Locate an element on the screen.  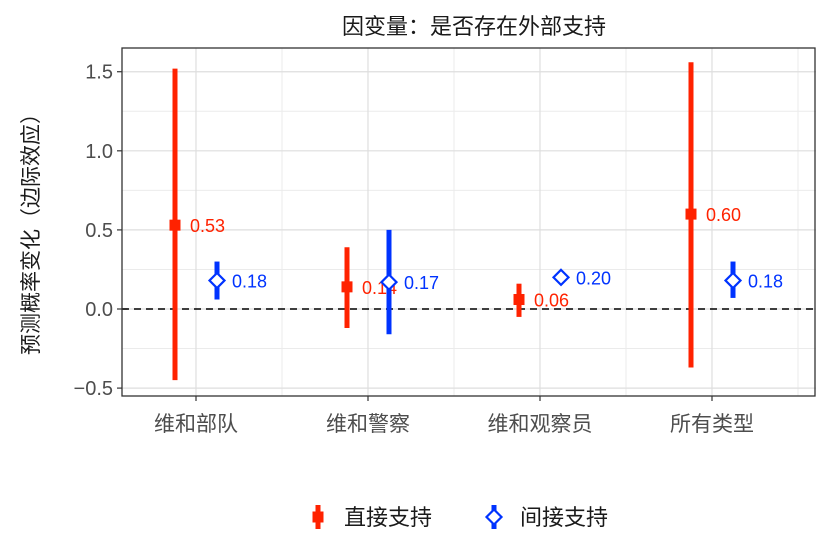
legend-label: 直接支持 is located at coordinates (388, 518).